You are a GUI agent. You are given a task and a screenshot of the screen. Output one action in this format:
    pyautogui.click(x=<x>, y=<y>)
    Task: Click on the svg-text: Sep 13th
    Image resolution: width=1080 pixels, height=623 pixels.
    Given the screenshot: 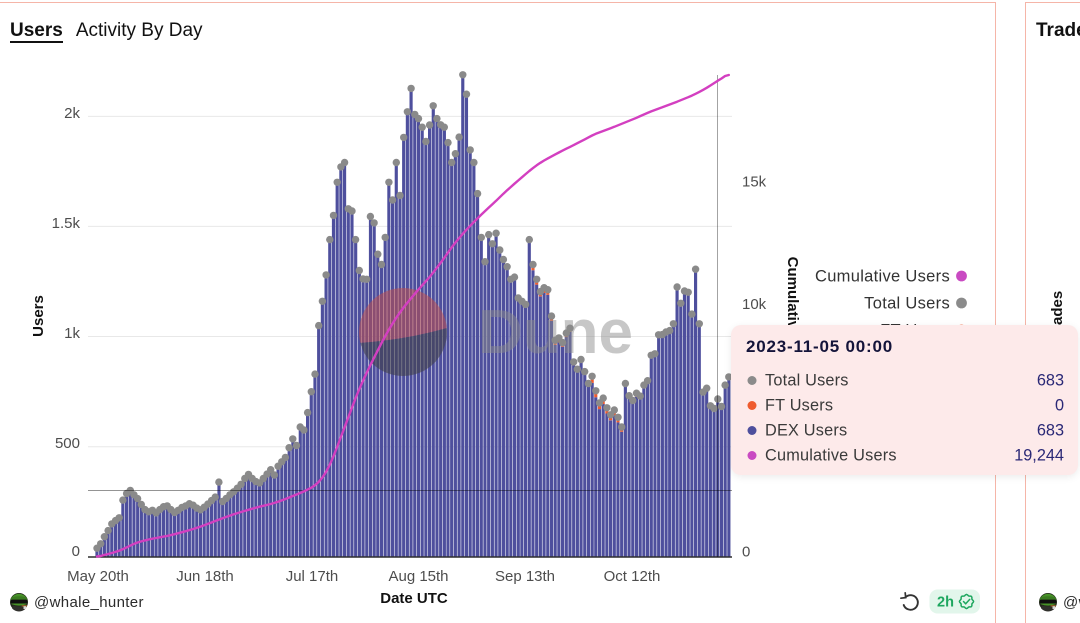 What is the action you would take?
    pyautogui.click(x=525, y=576)
    